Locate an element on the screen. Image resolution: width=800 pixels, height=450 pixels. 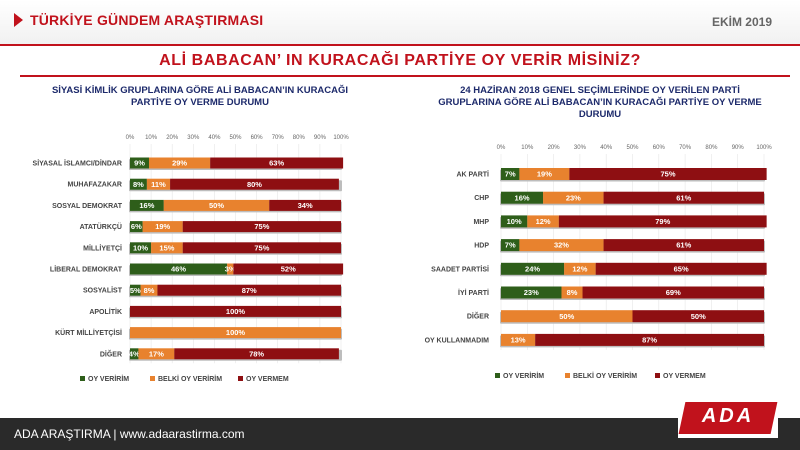
data-label: 13% is located at coordinates (518, 340).